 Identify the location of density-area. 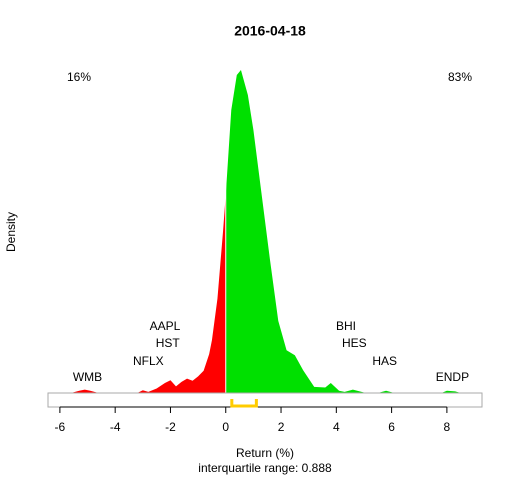
(148, 293).